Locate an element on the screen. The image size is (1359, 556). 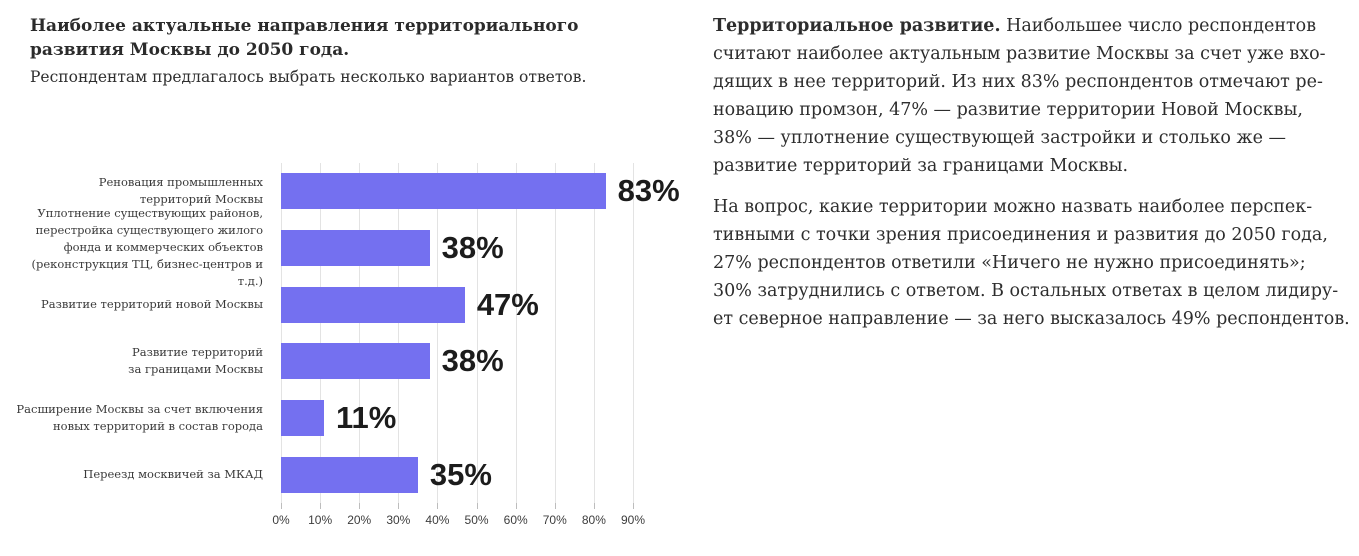
x-axis-tick-label: 20% is located at coordinates (359, 520).